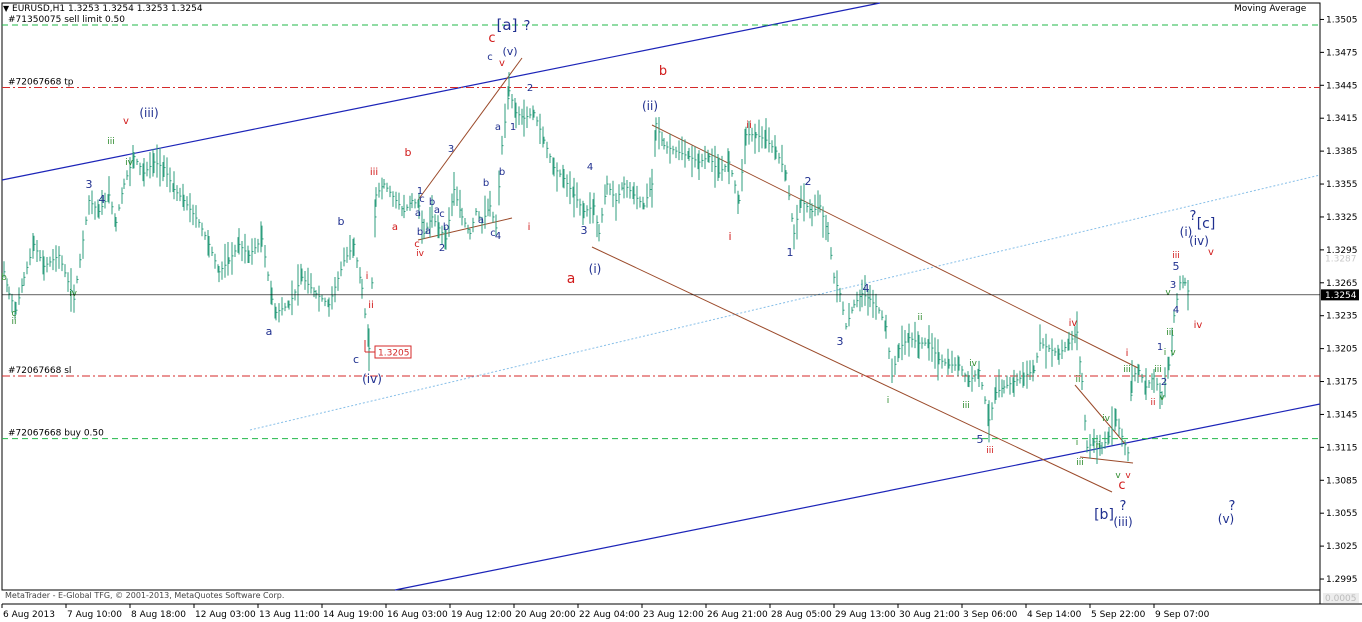  Describe the element at coordinates (1206, 224) in the screenshot. I see `wave-label: [c]` at that location.